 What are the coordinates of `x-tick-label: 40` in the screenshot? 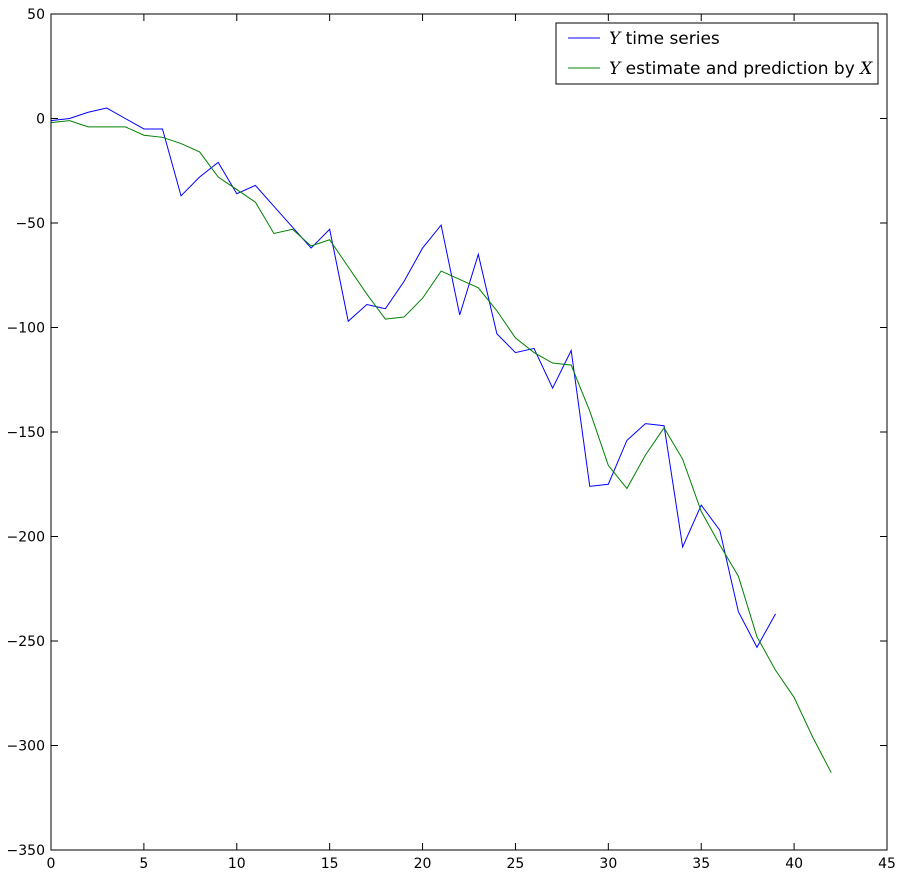 It's located at (794, 864).